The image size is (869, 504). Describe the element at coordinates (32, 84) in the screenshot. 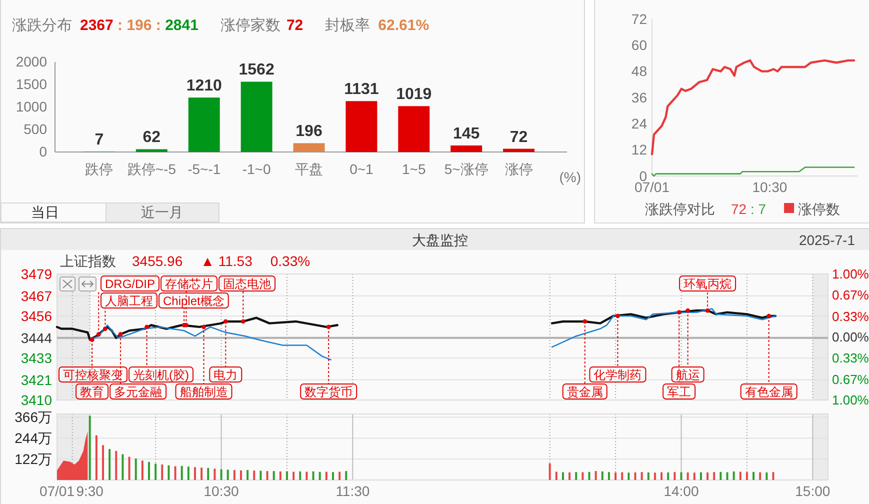

I see `y-tick-label: 1500` at that location.